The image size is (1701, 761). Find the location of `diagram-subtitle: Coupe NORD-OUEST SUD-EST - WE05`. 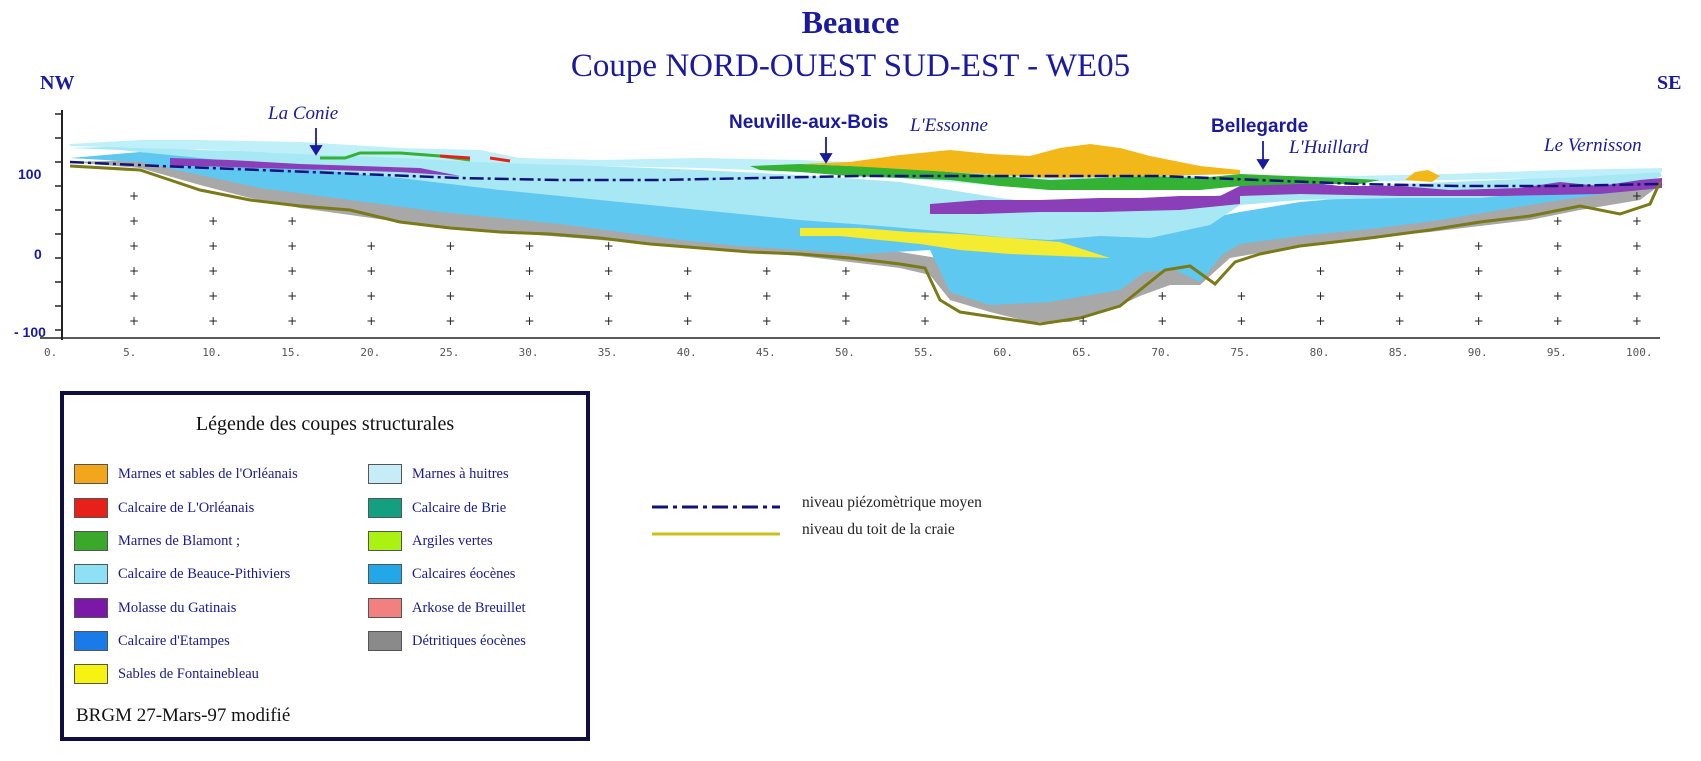

diagram-subtitle: Coupe NORD-OUEST SUD-EST - WE05 is located at coordinates (850, 66).